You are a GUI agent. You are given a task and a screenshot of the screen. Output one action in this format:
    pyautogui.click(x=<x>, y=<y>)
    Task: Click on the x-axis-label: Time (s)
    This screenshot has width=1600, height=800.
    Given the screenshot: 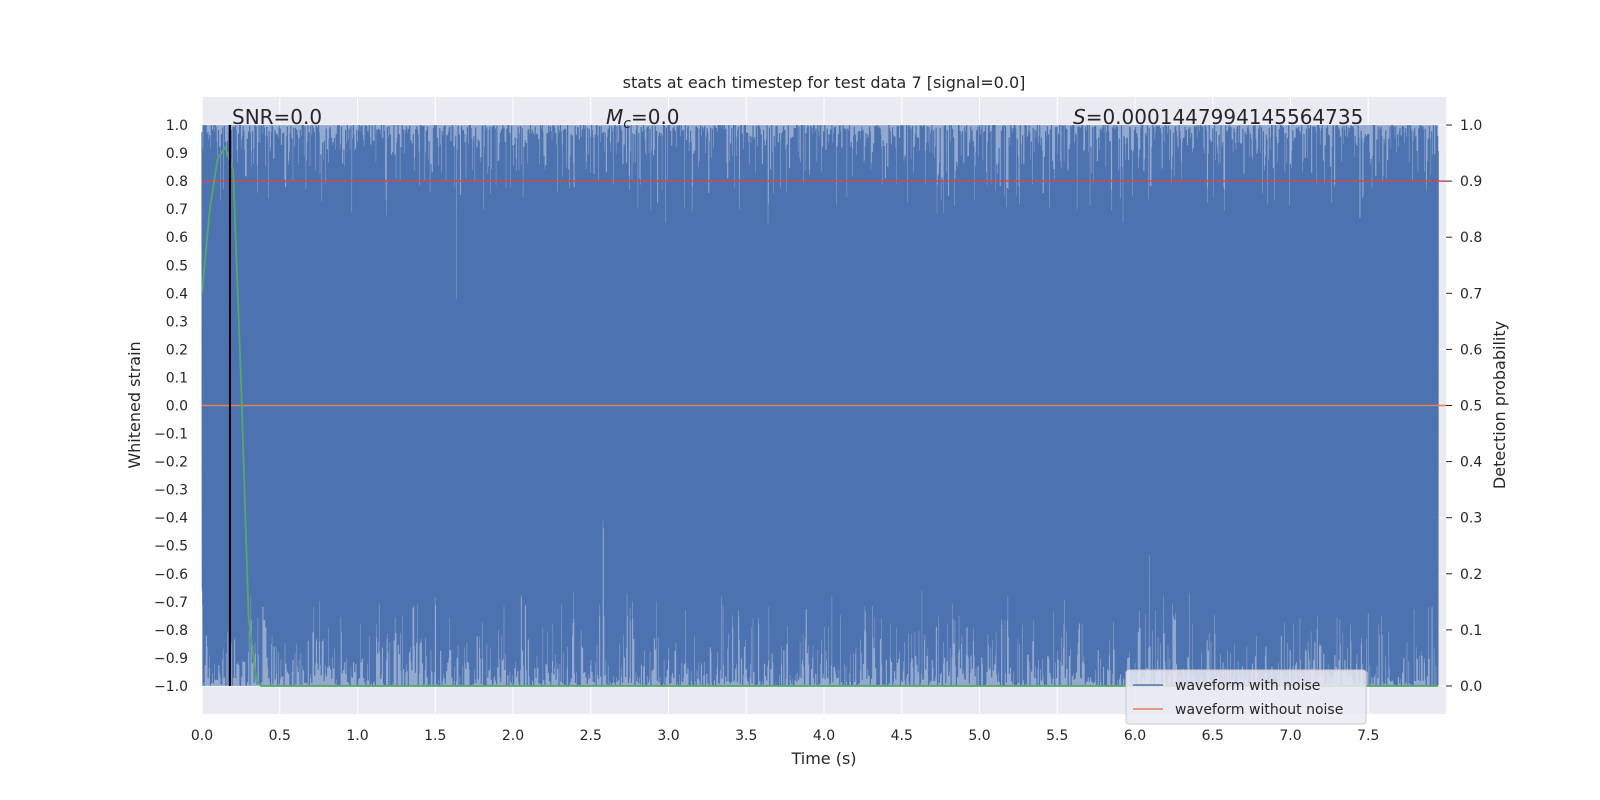 What is the action you would take?
    pyautogui.click(x=823, y=758)
    